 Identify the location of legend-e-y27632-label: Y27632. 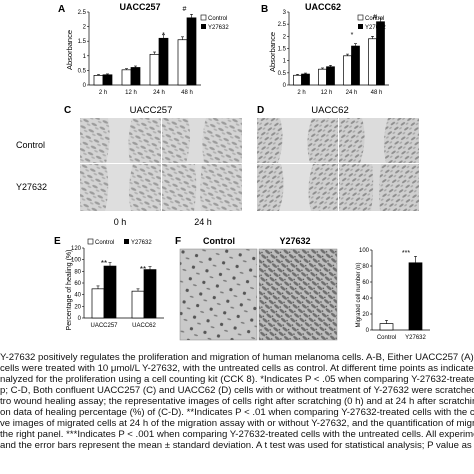
(141, 243).